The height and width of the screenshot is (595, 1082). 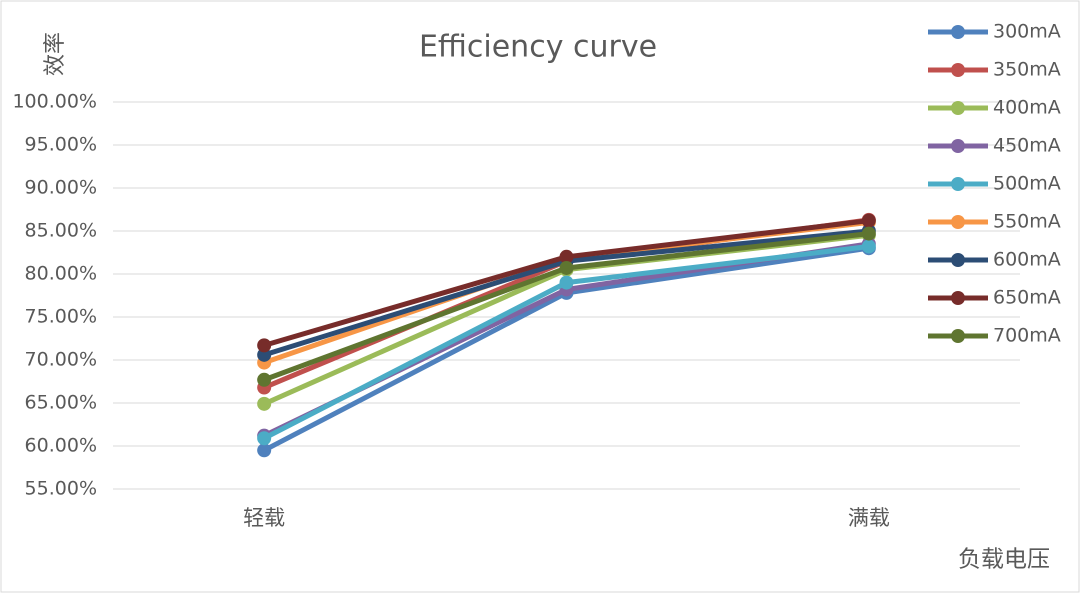 What do you see at coordinates (1027, 146) in the screenshot?
I see `legend-label: 450mA` at bounding box center [1027, 146].